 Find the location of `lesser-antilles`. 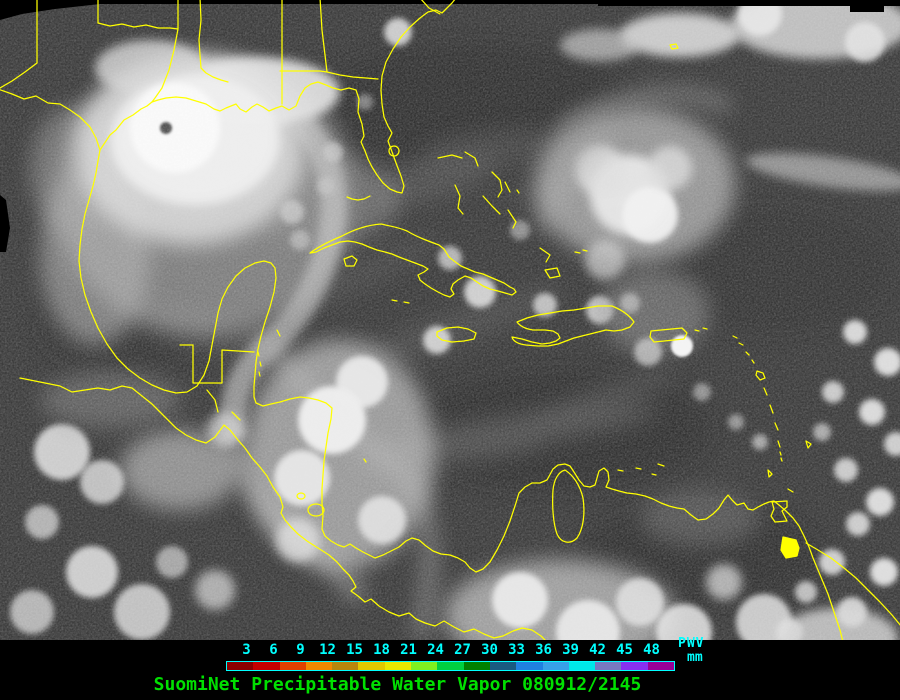

lesser-antilles is located at coordinates (772, 414).